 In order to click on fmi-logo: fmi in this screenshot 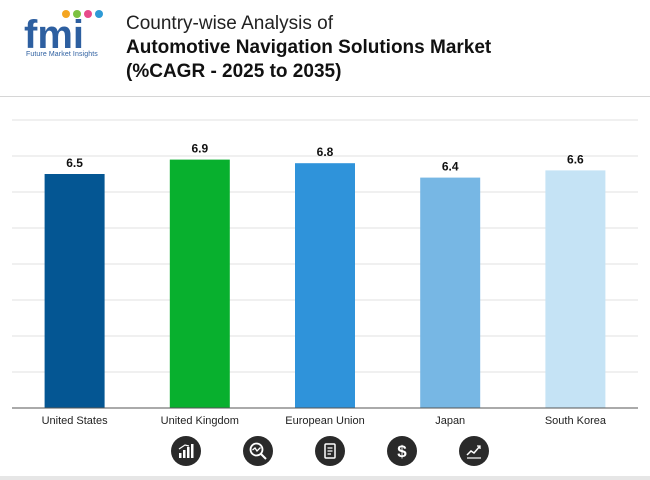, I will do `click(63, 33)`.